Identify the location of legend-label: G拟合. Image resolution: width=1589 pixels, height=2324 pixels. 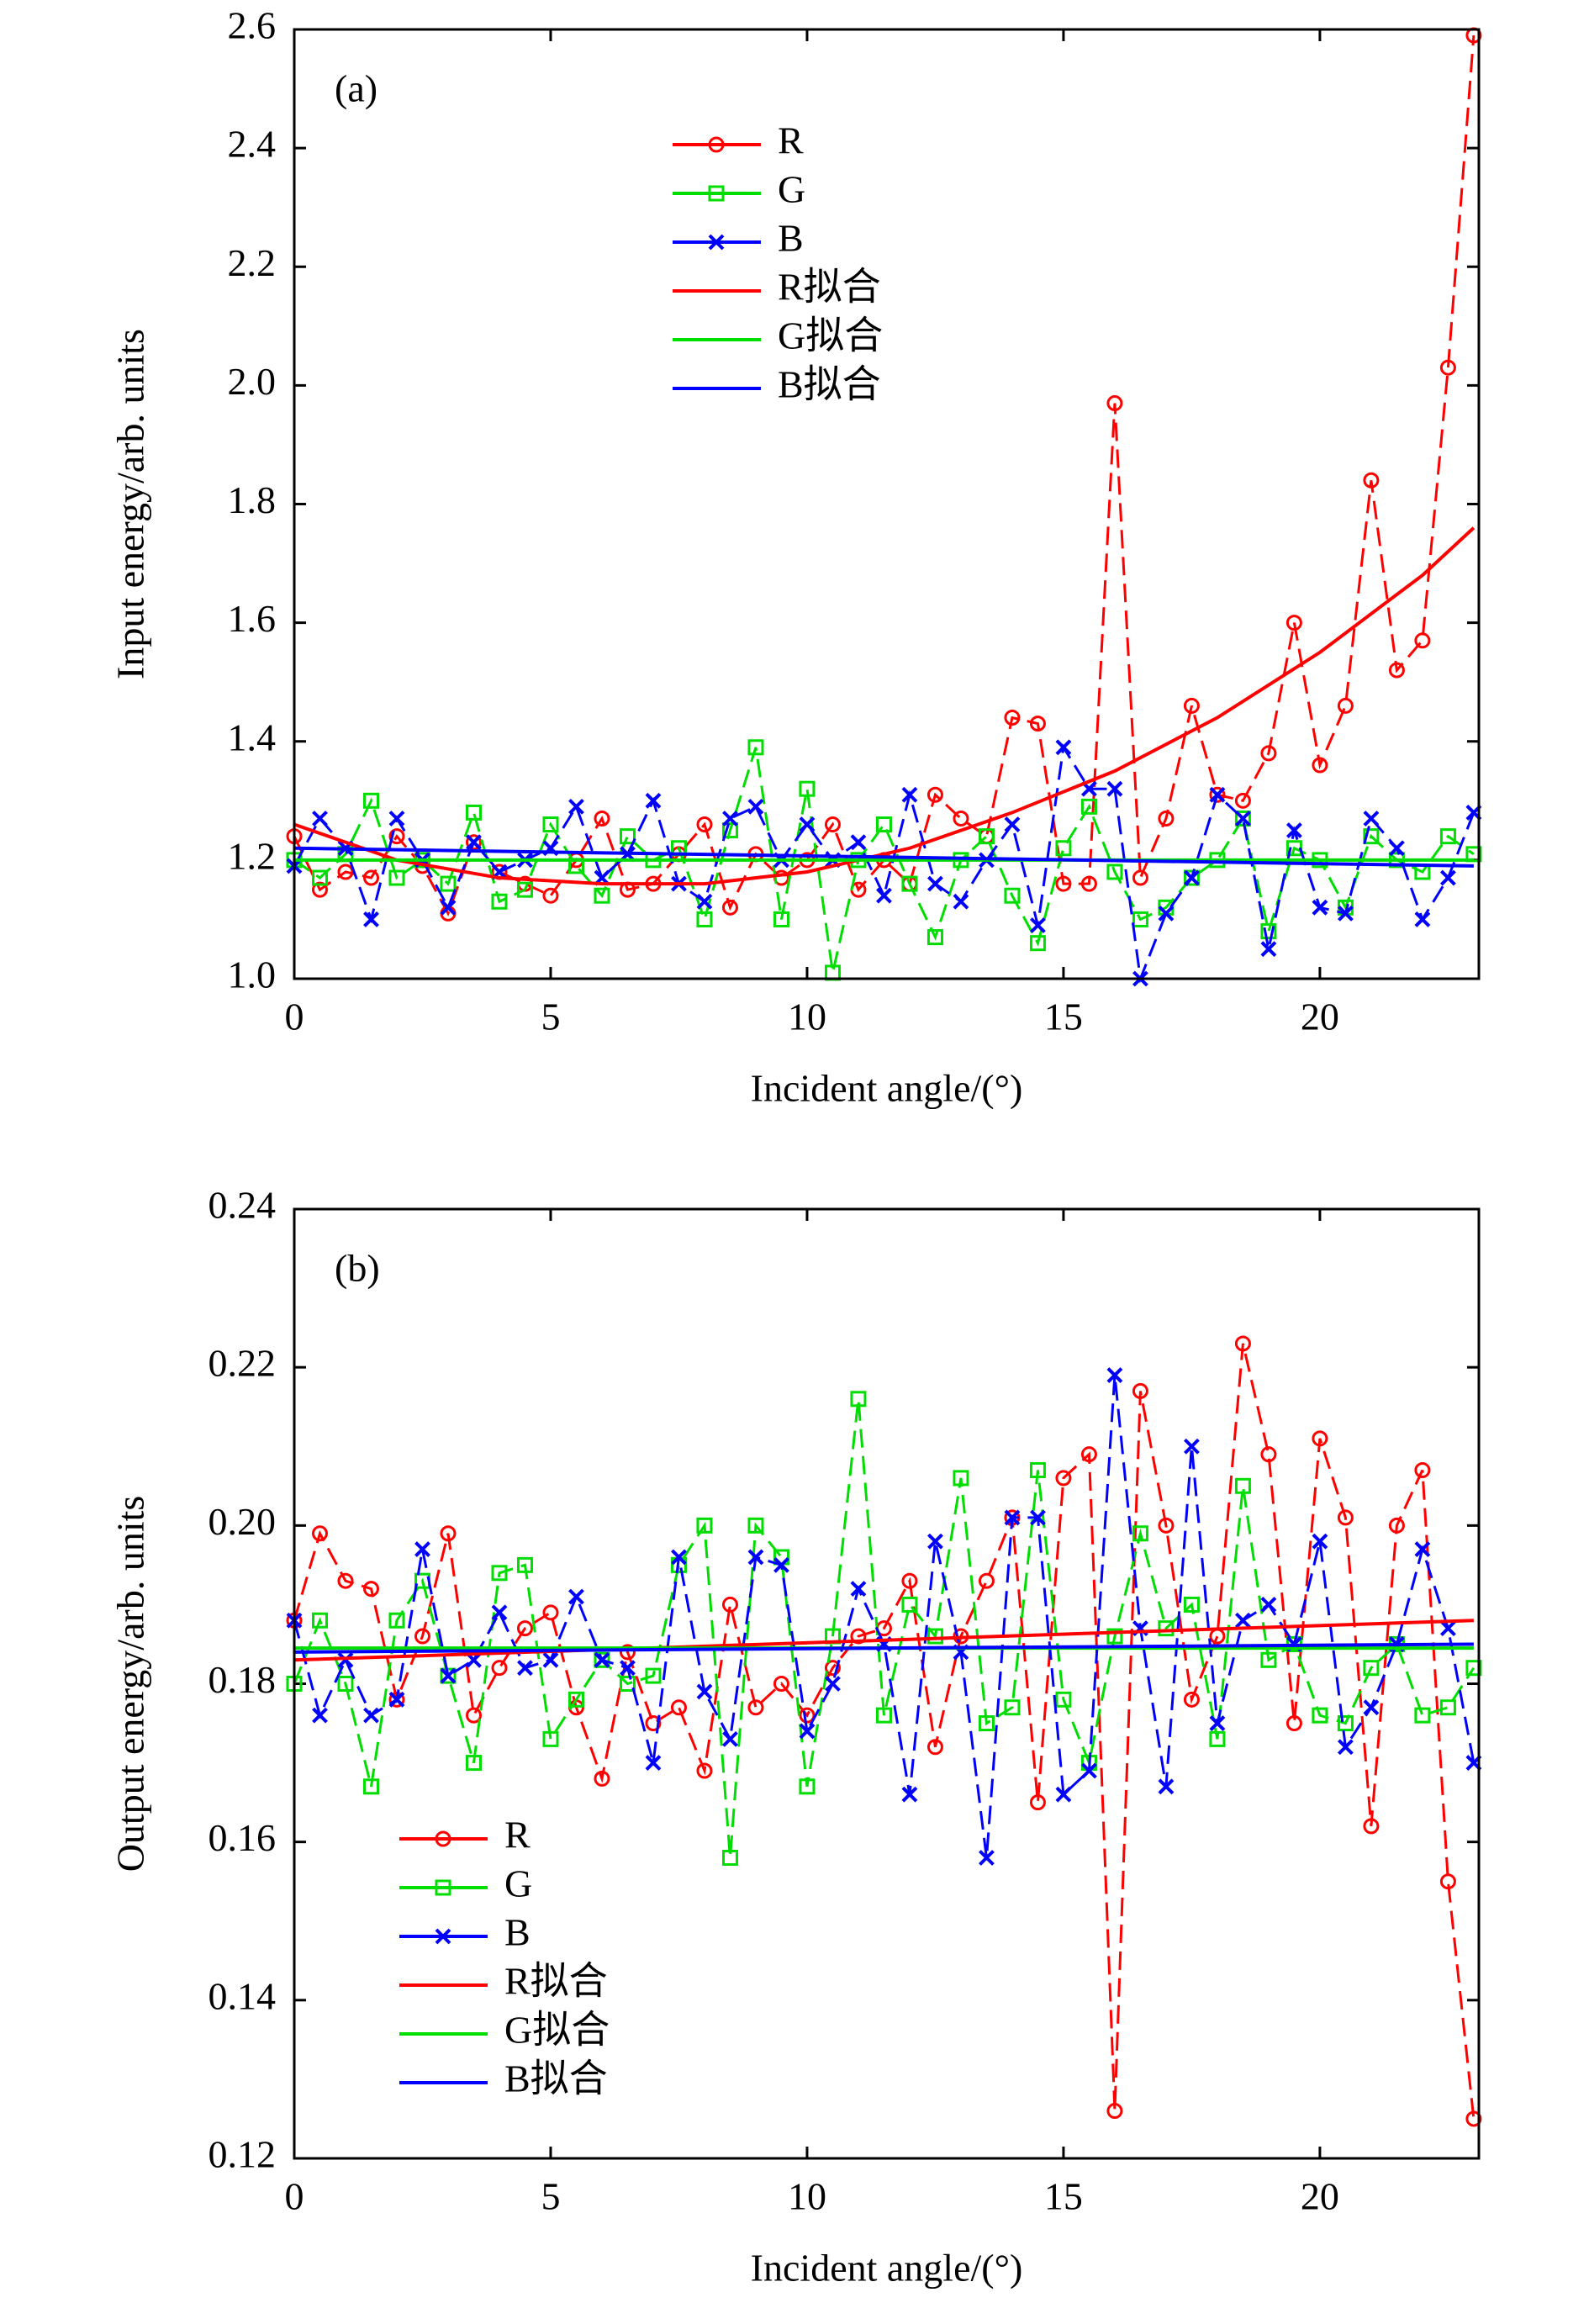
(830, 335).